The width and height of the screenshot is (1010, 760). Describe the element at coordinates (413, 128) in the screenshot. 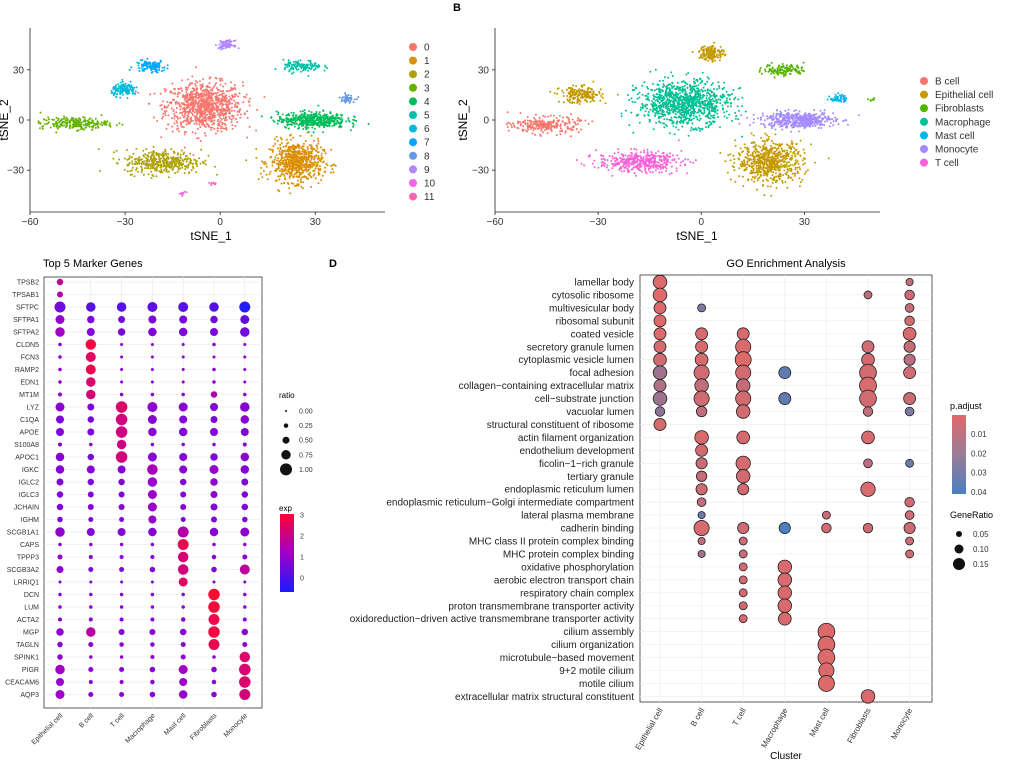

I see `tsne-a-legend-key` at that location.